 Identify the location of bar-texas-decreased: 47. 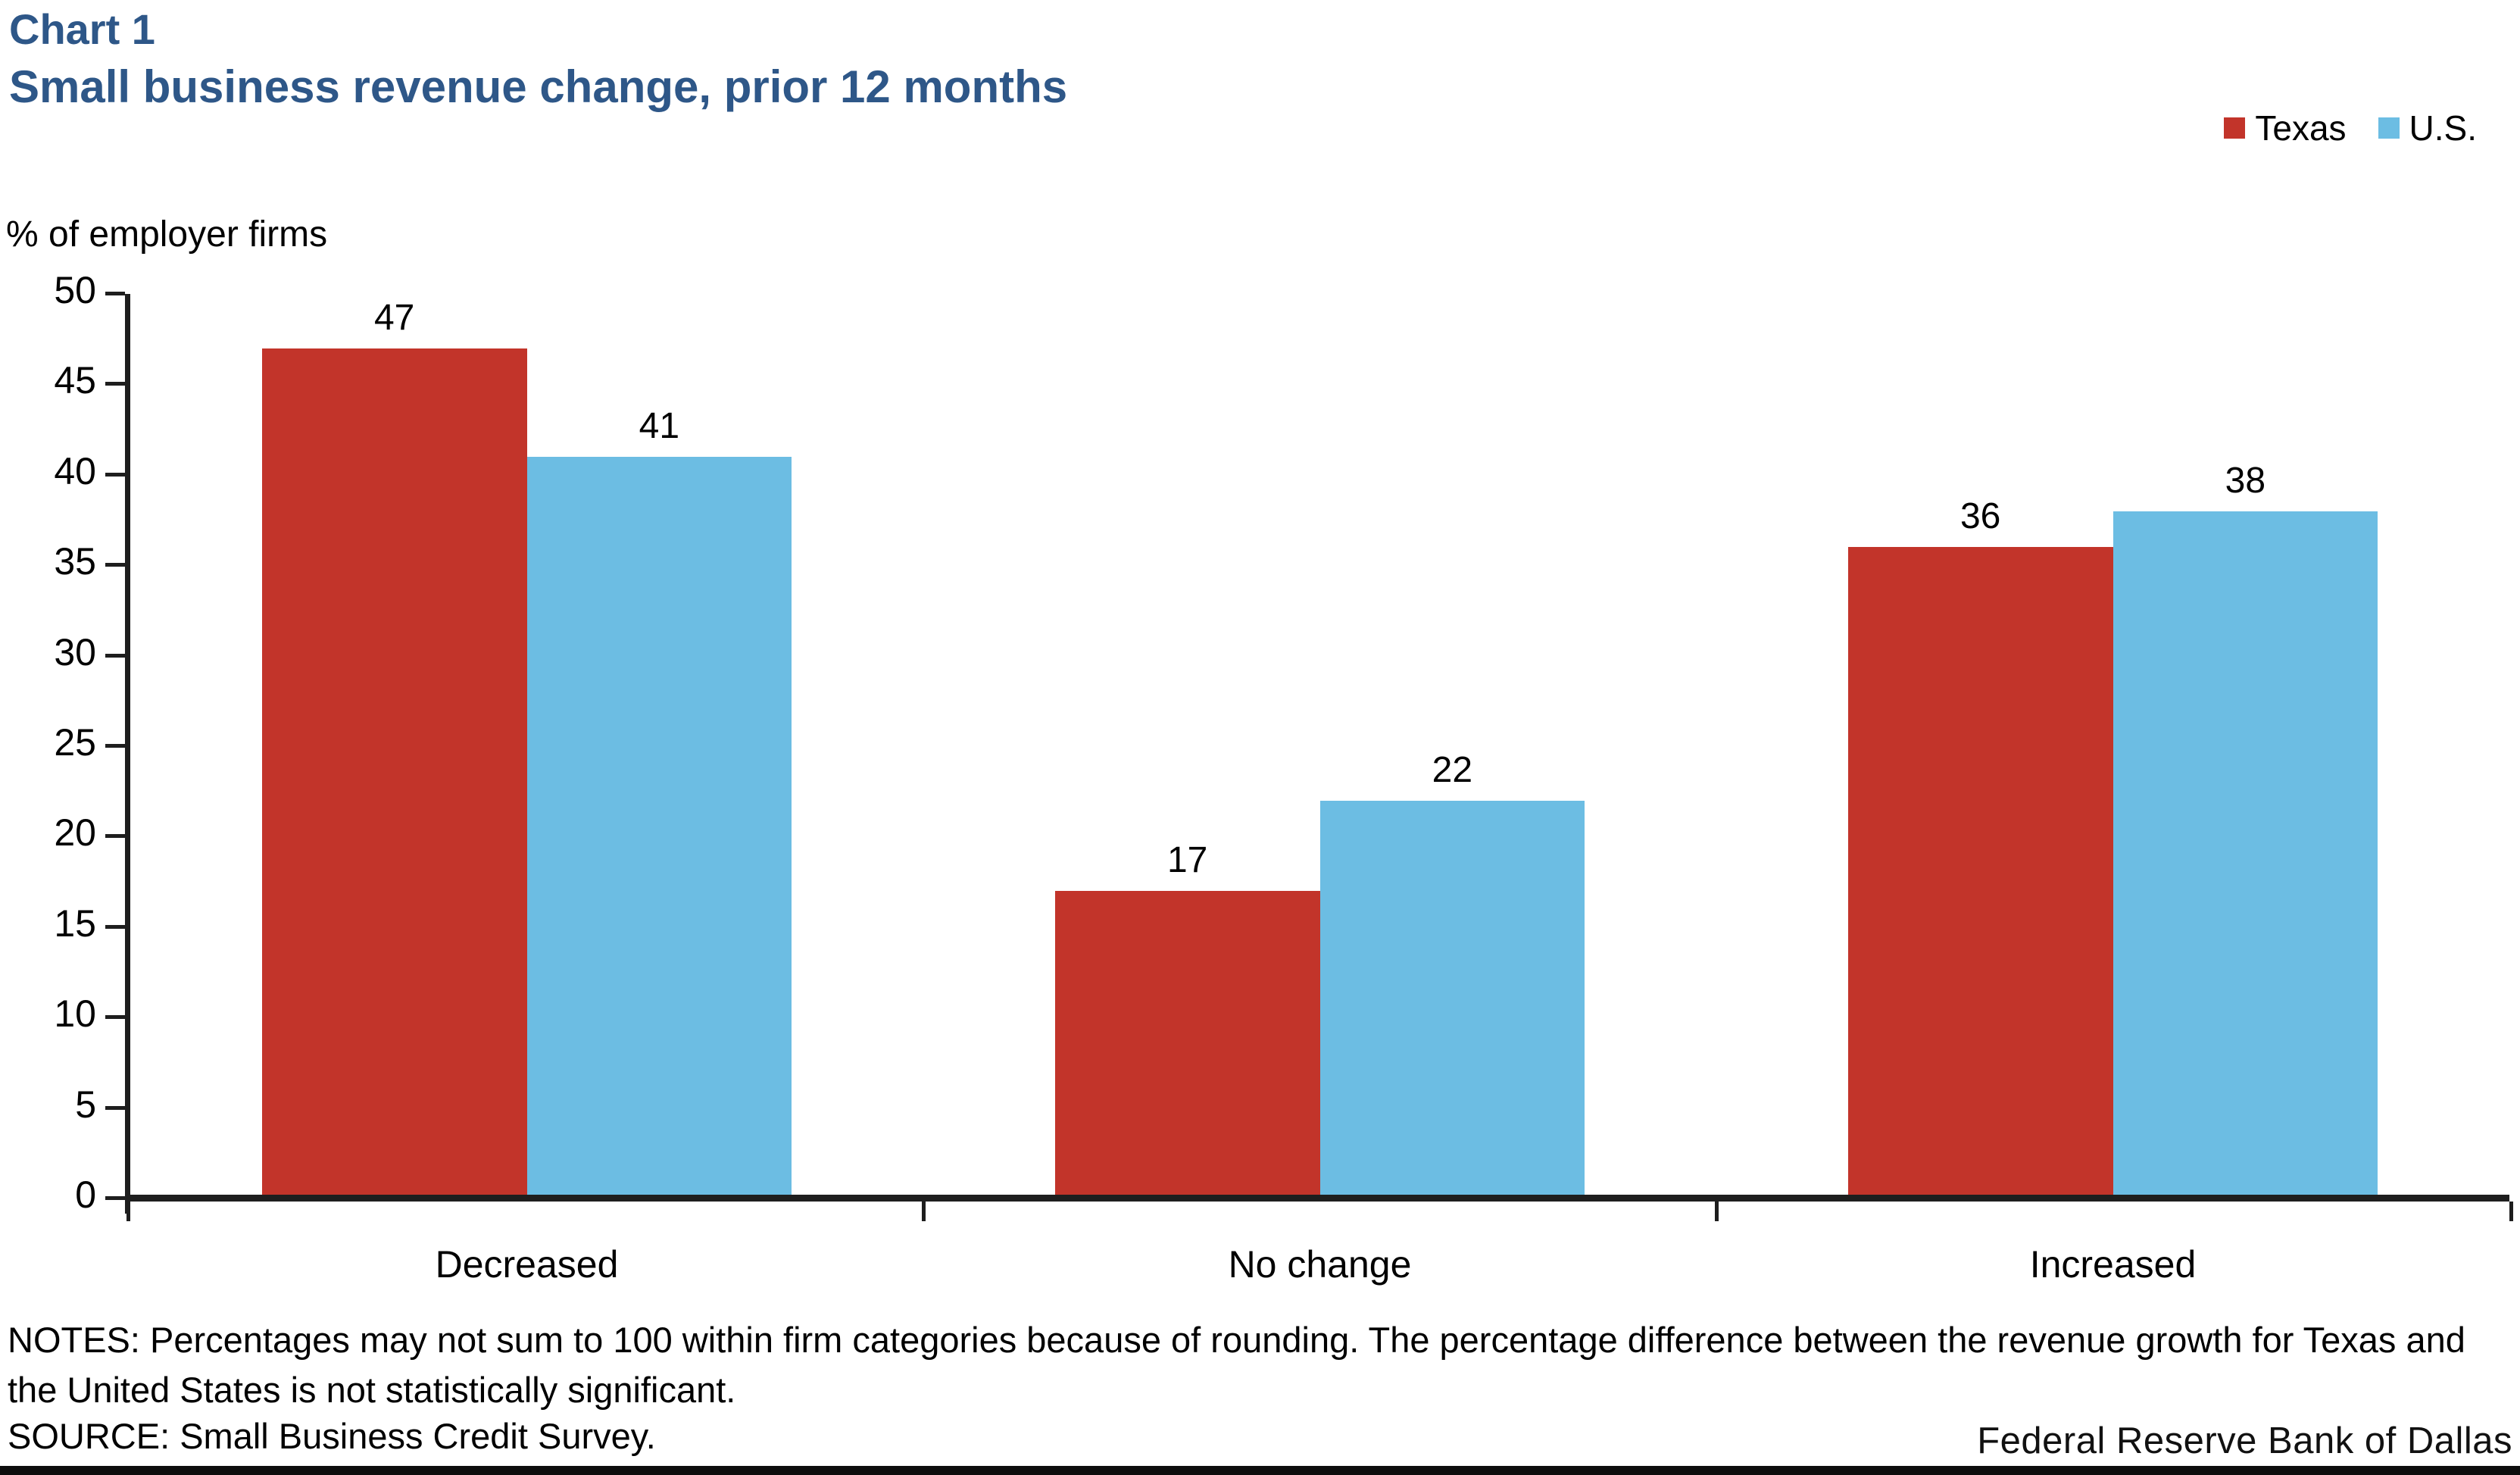
(394, 749).